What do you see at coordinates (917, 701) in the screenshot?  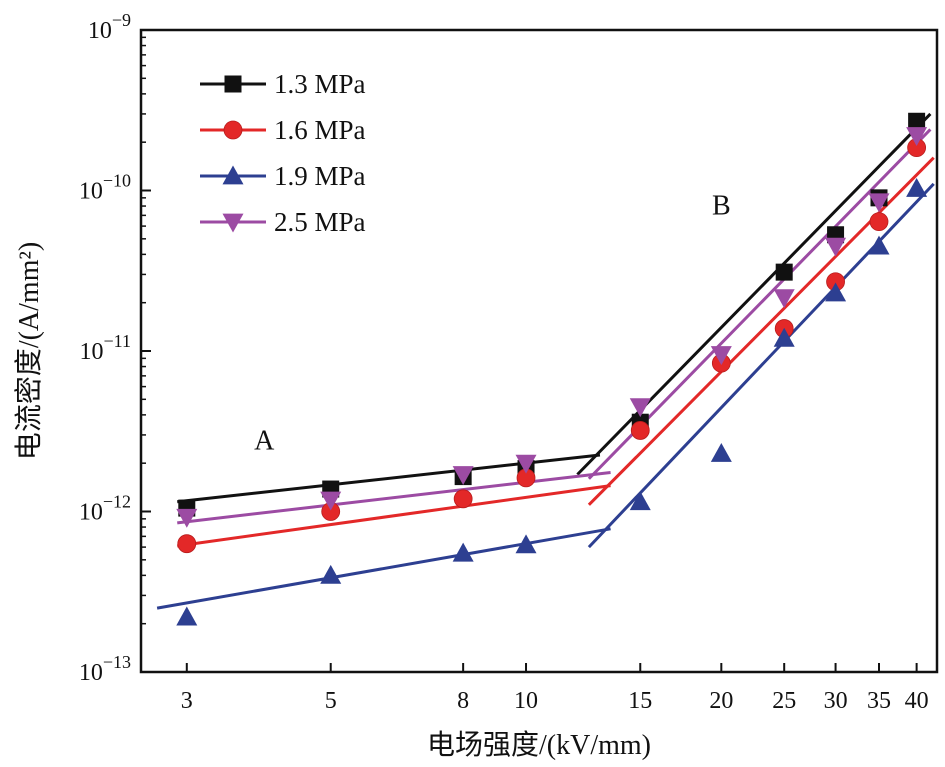 I see `x-tick-label: 40` at bounding box center [917, 701].